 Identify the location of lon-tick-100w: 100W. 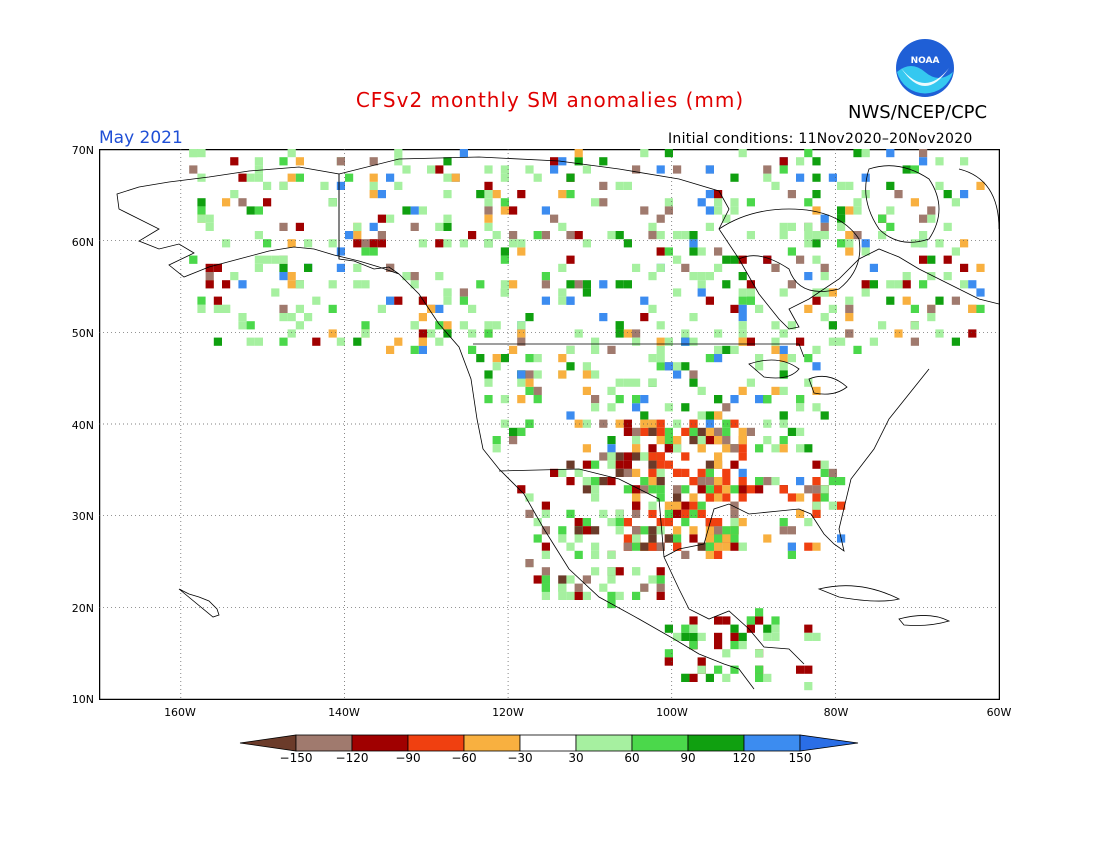
(672, 712).